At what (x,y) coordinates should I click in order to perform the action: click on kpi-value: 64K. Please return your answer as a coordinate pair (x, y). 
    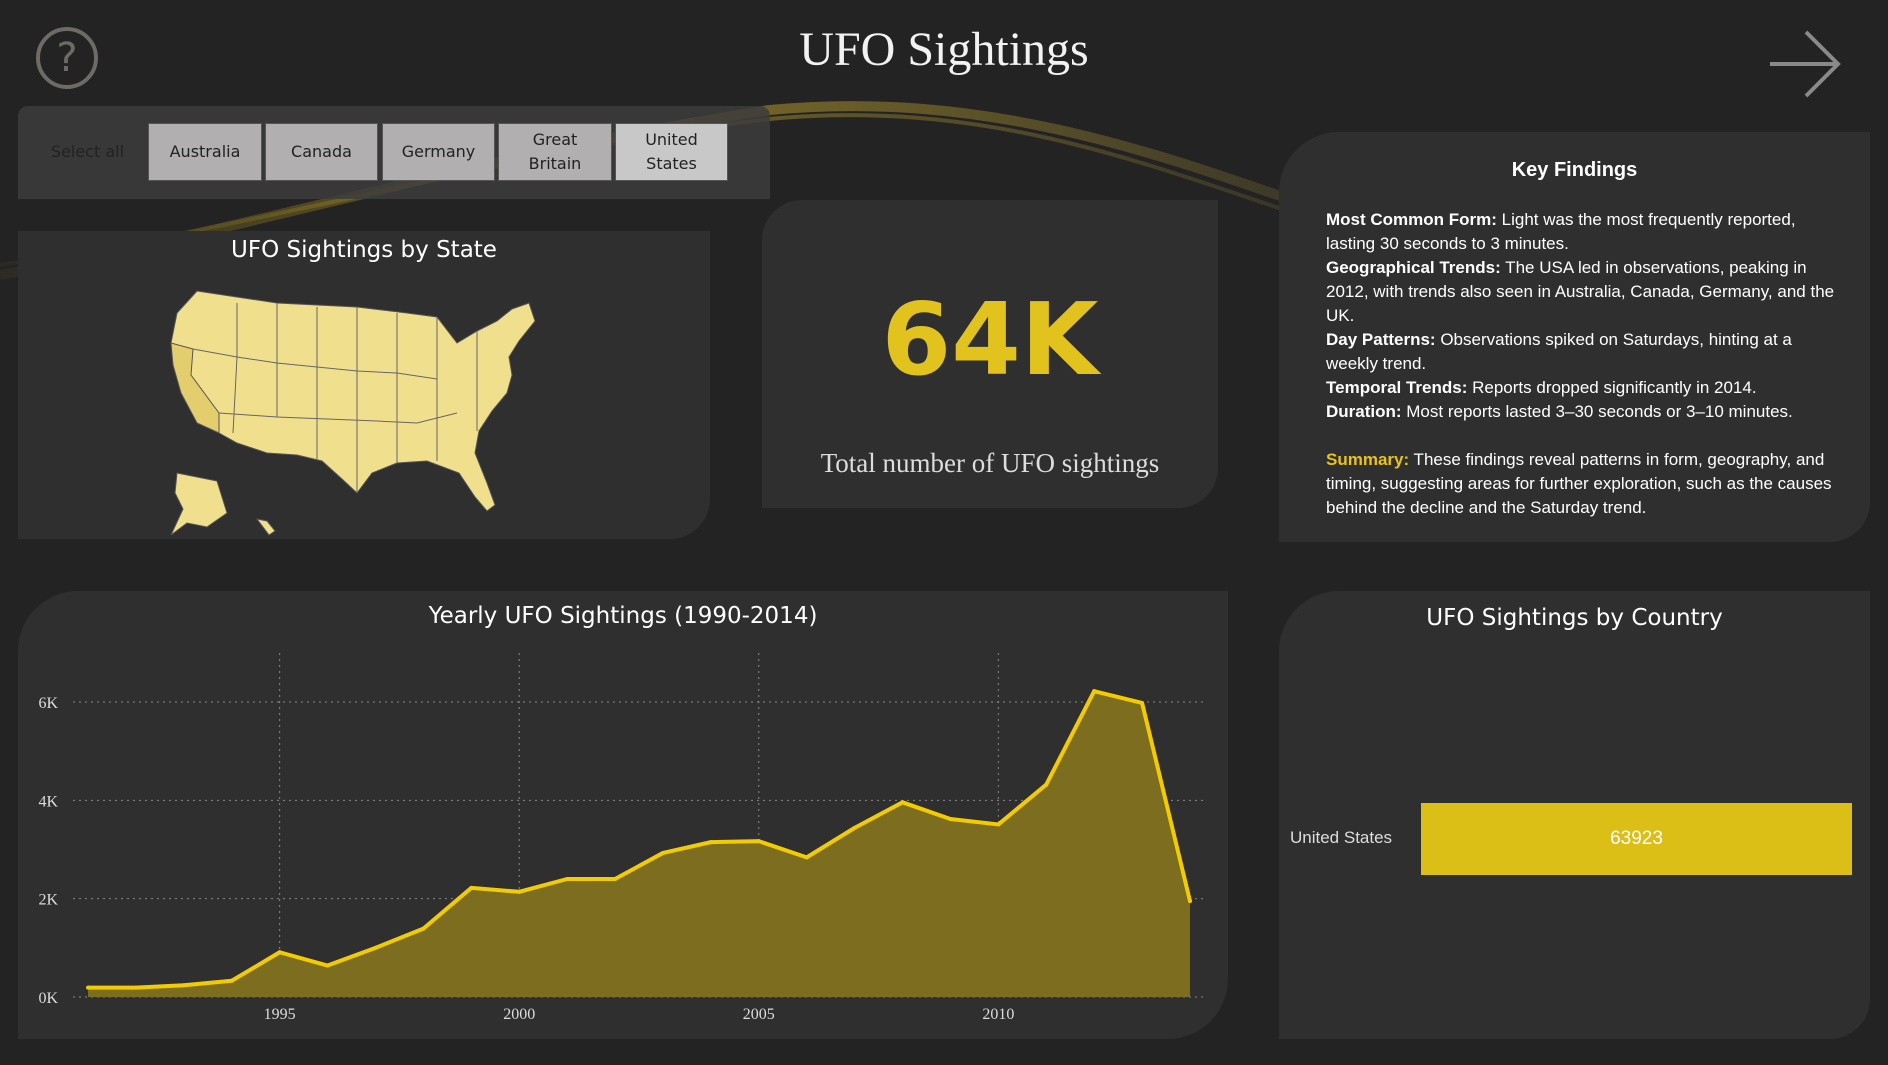
    Looking at the image, I should click on (990, 339).